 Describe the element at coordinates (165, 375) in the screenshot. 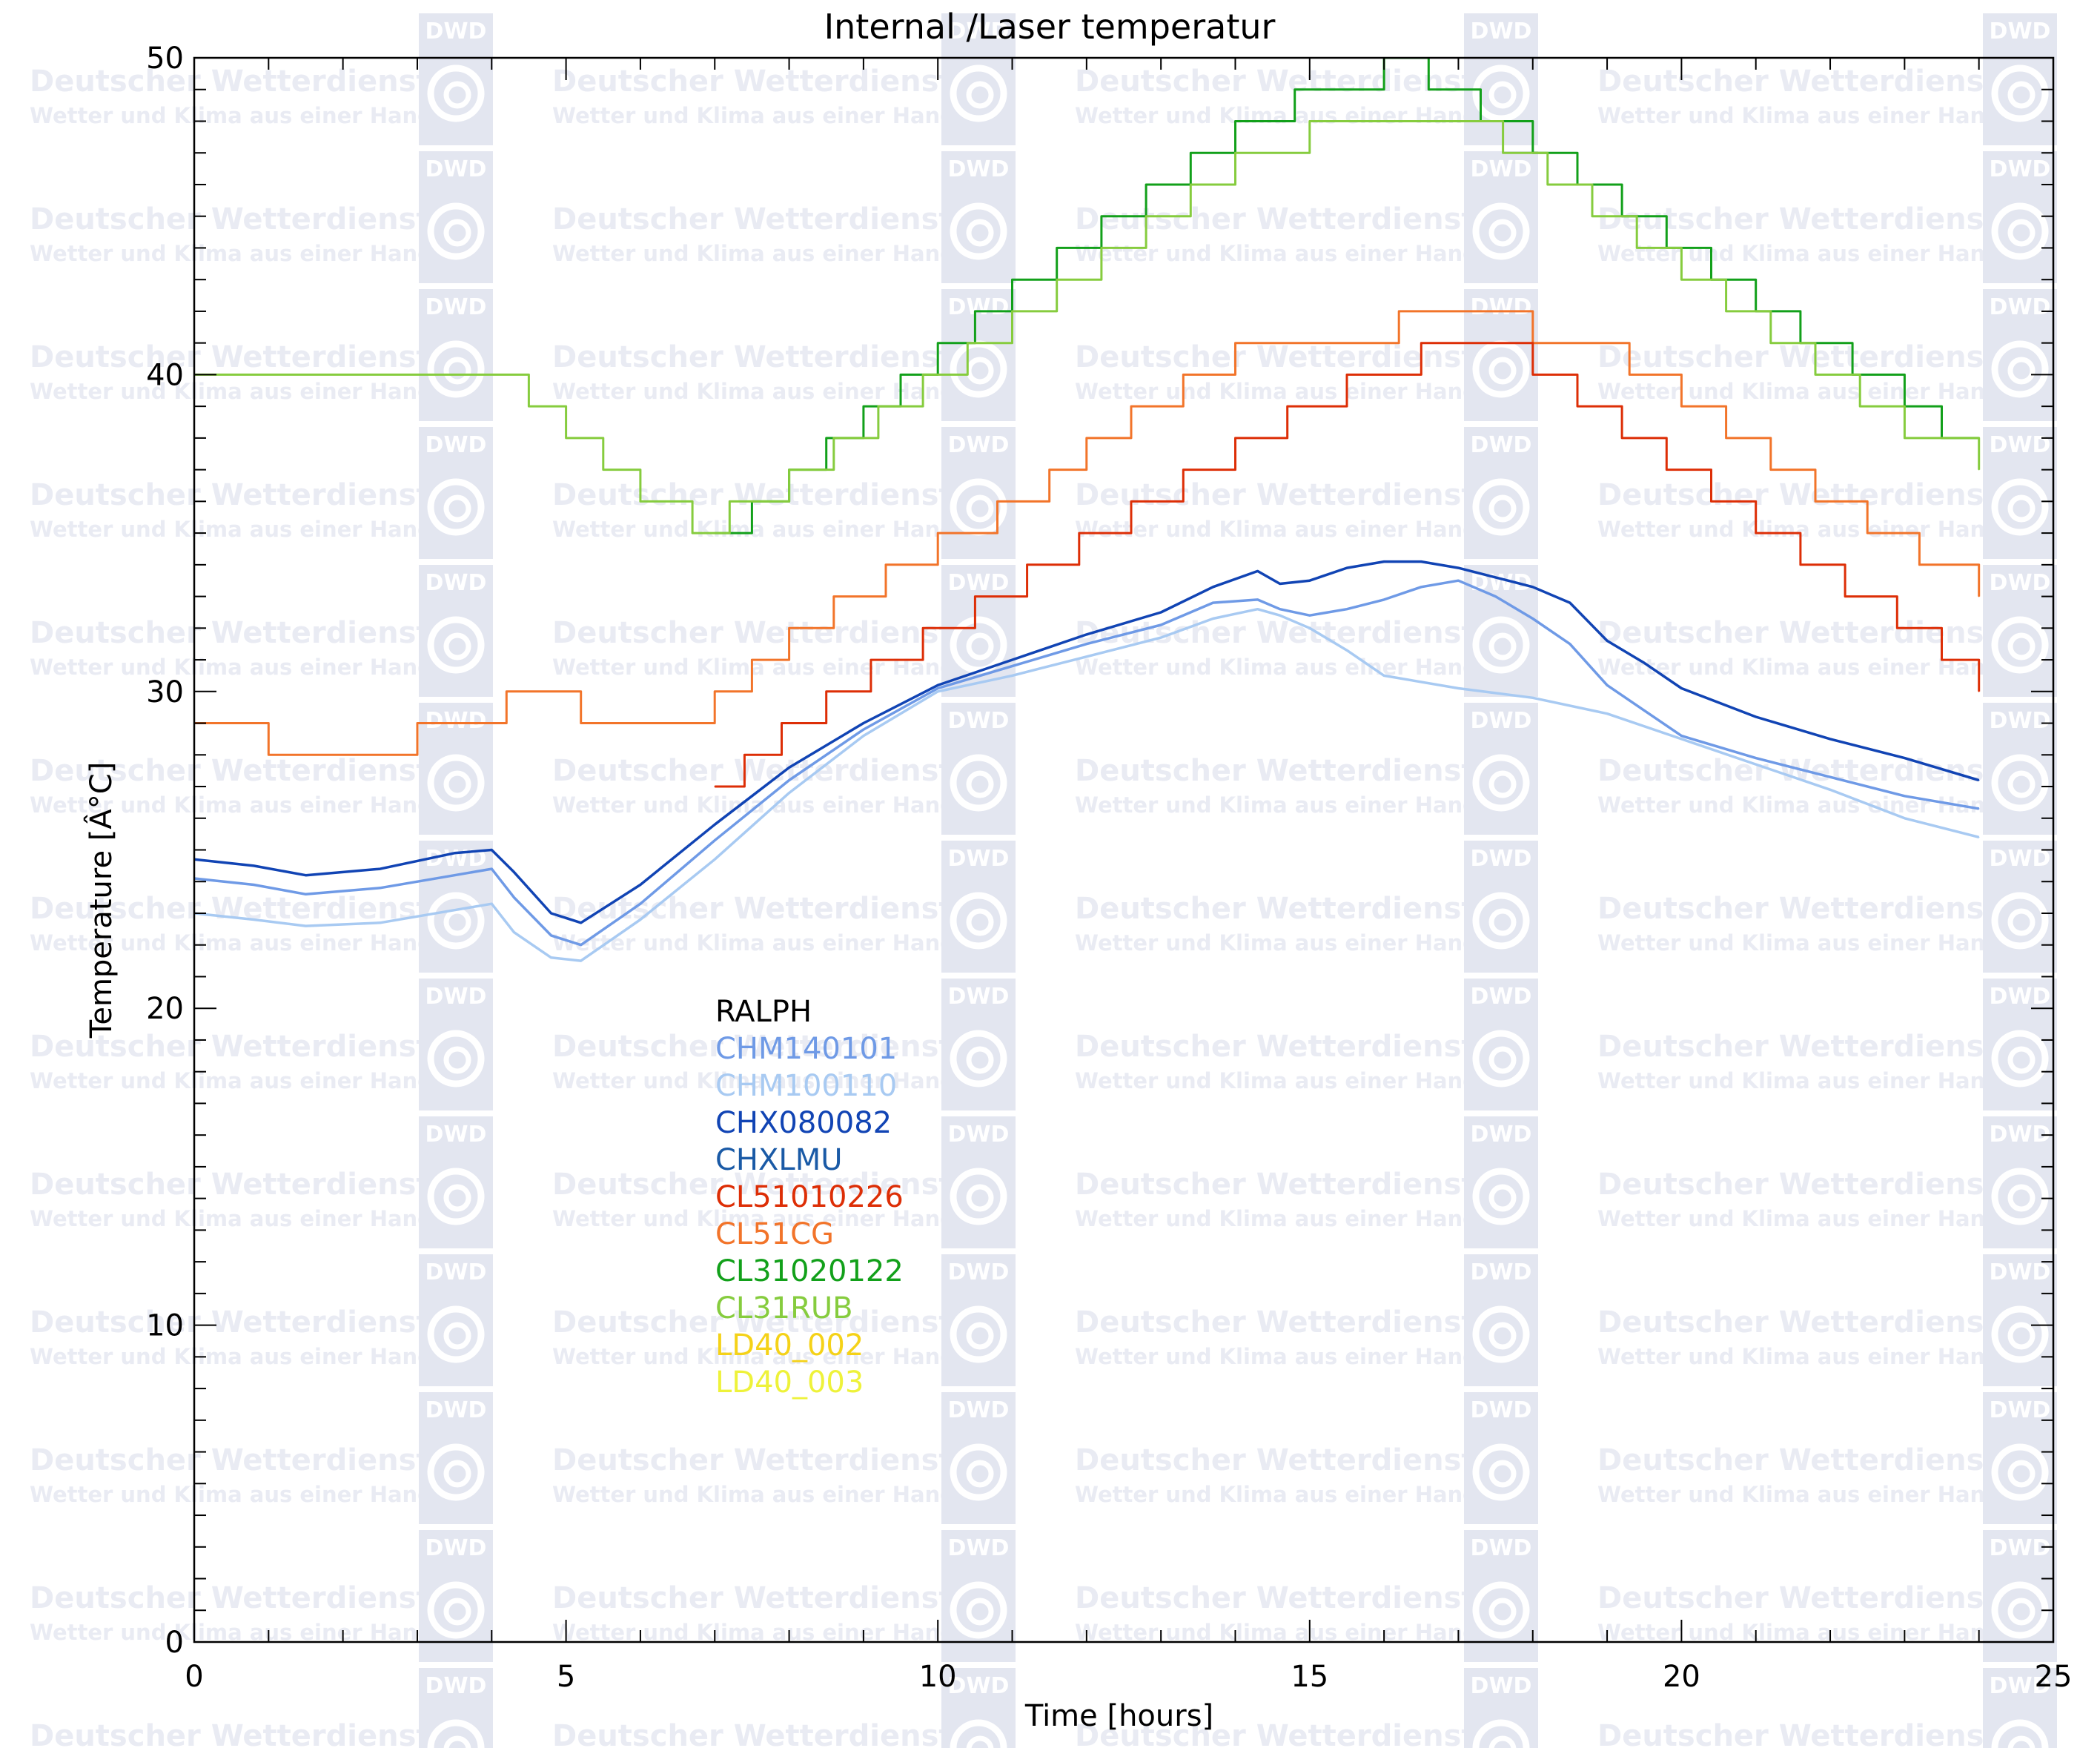

I see `y-tick-label: 40` at that location.